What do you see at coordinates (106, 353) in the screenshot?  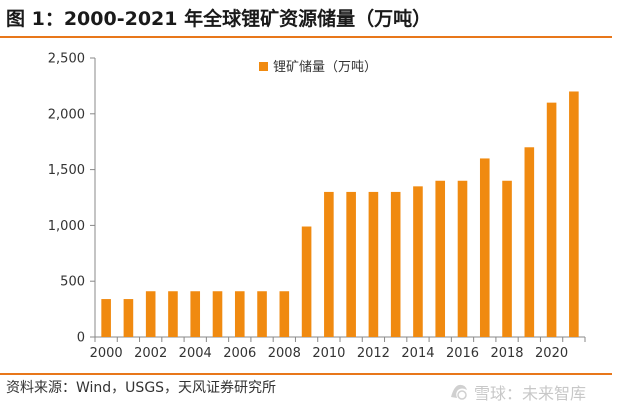 I see `x-tick-label: 2000` at bounding box center [106, 353].